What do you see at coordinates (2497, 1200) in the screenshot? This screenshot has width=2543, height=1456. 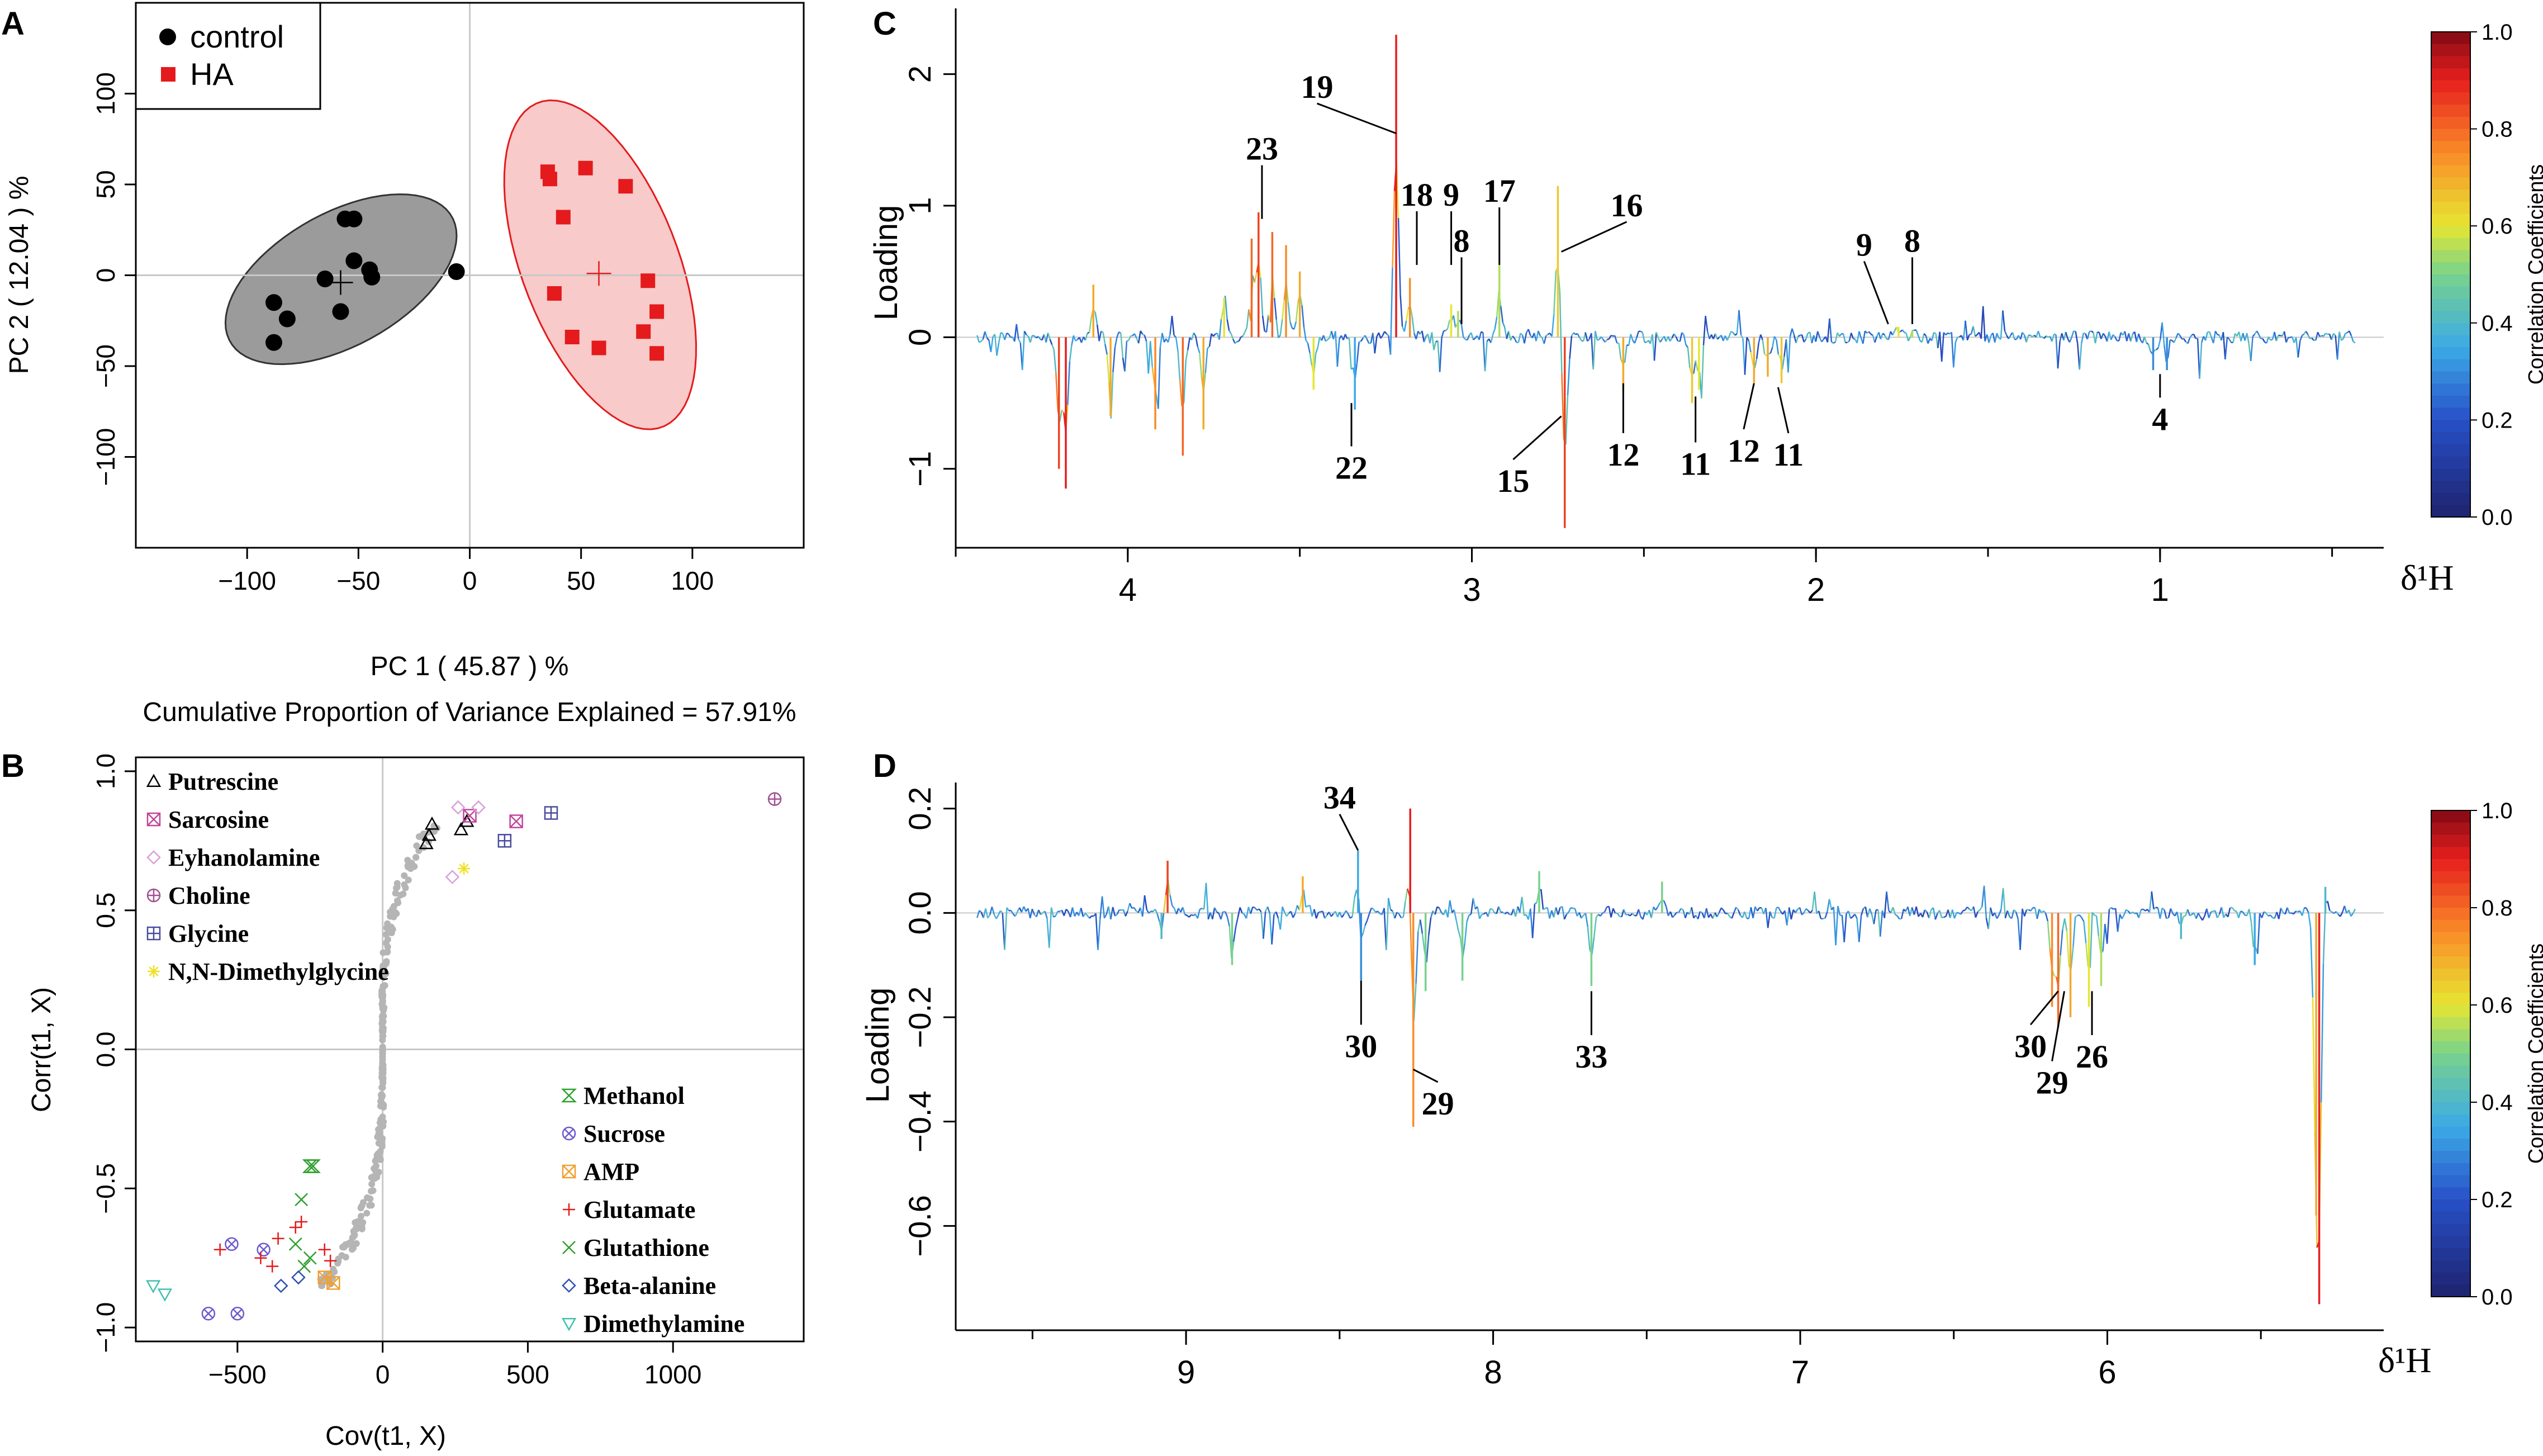 I see `colorbar-tick-label: 0.2` at bounding box center [2497, 1200].